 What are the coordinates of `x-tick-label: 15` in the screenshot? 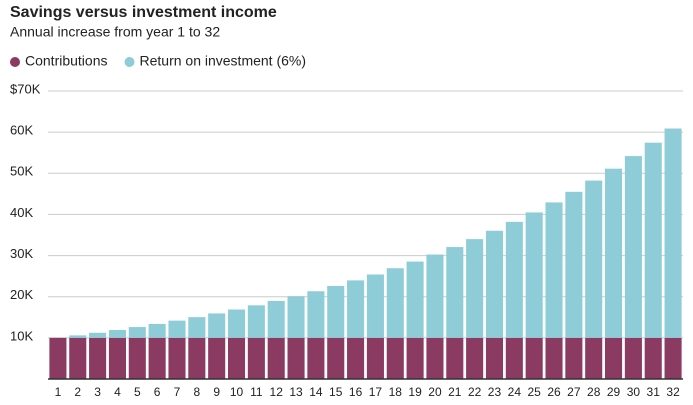 It's located at (336, 392).